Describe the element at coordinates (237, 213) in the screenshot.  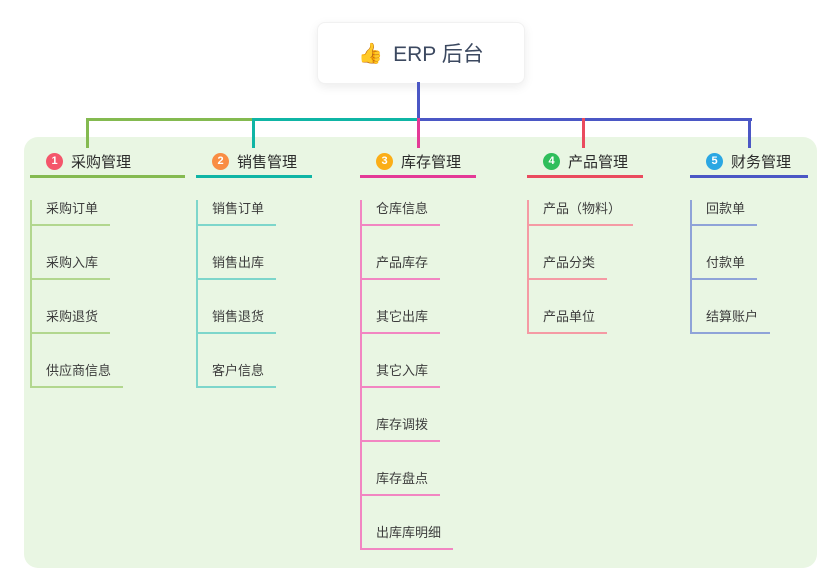
I see `mindmap-node: 销售订单` at that location.